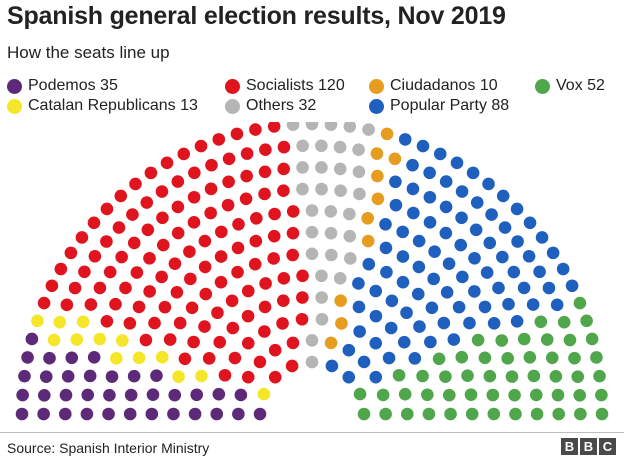 This screenshot has width=624, height=458. What do you see at coordinates (295, 85) in the screenshot?
I see `legend-label-socialists: Socialists 120` at bounding box center [295, 85].